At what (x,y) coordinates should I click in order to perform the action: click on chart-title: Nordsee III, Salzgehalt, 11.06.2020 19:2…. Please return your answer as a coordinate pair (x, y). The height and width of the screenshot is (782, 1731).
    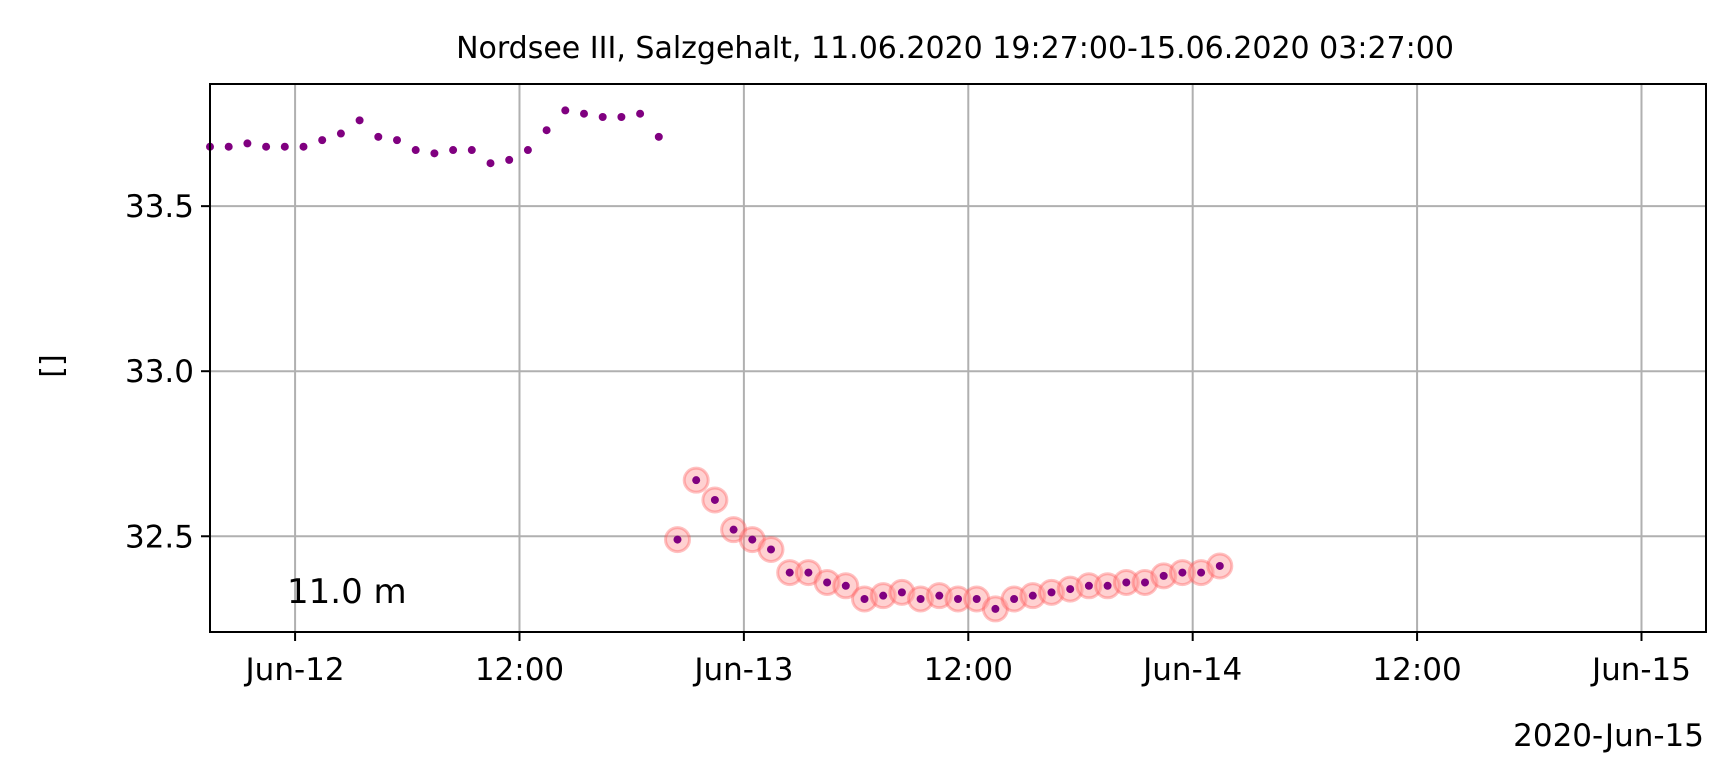
    Looking at the image, I should click on (955, 48).